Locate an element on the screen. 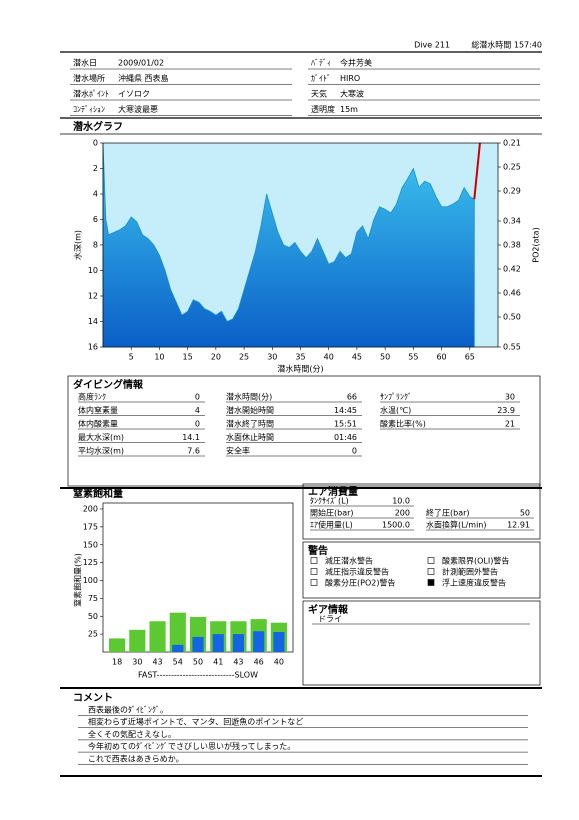  x-tick-label: 5 is located at coordinates (131, 357).